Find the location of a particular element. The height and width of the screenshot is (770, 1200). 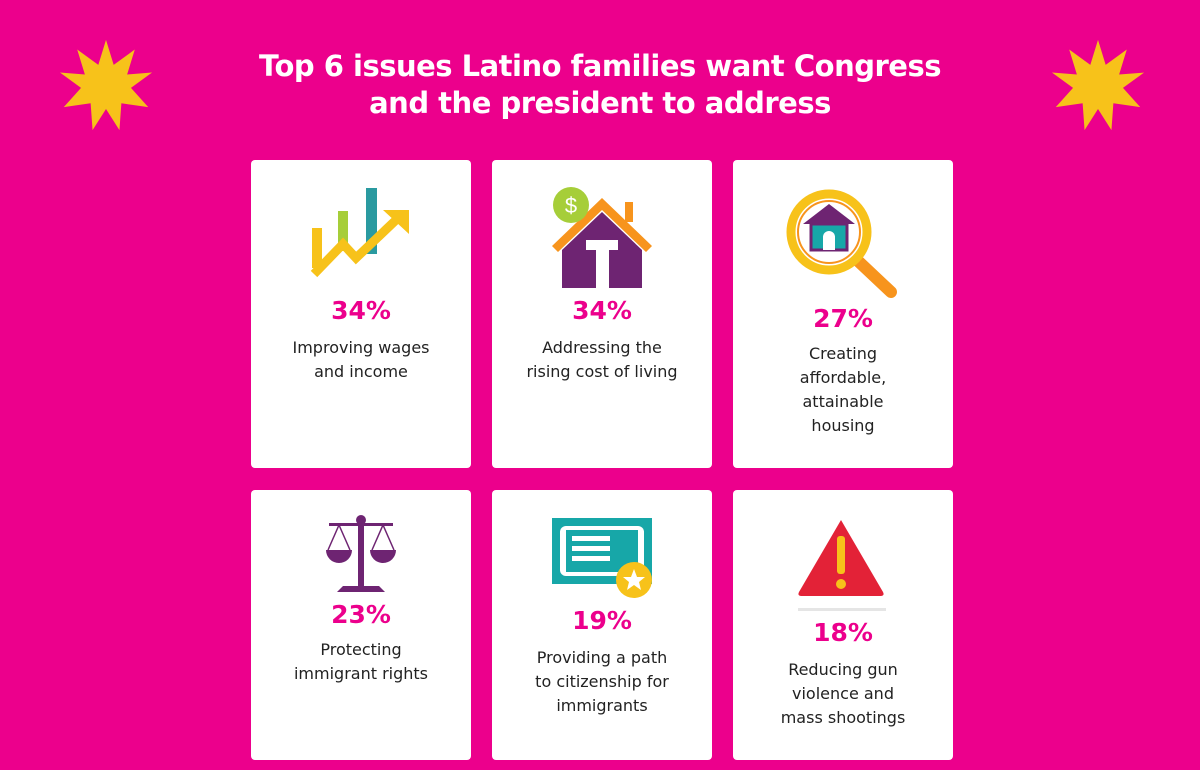

label-line: to citizenship for is located at coordinates (602, 681).